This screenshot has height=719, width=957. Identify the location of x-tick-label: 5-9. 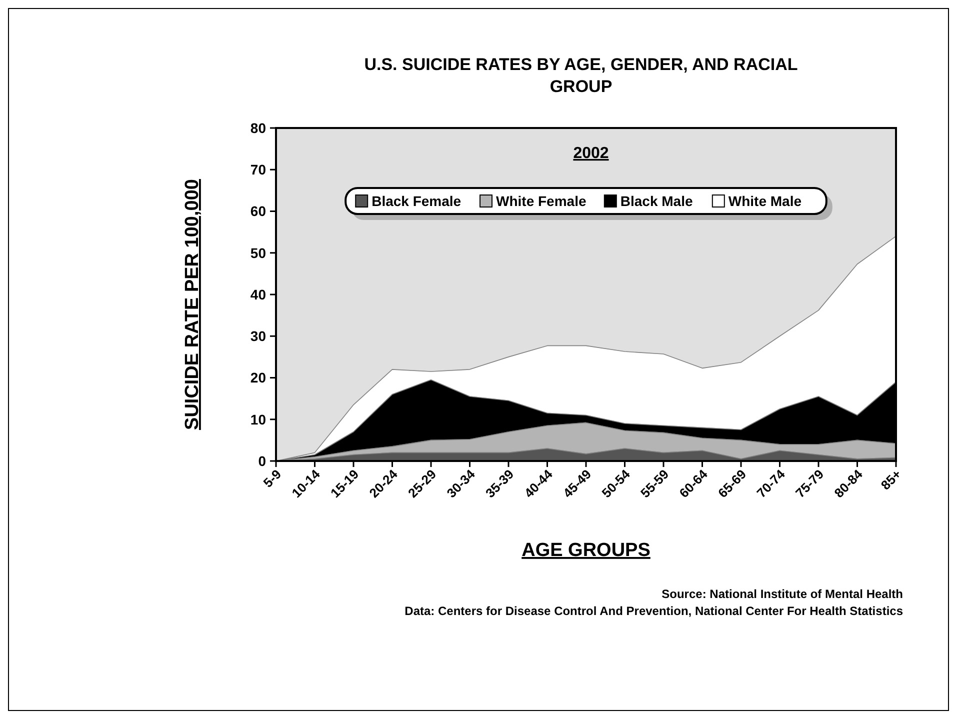
(272, 478).